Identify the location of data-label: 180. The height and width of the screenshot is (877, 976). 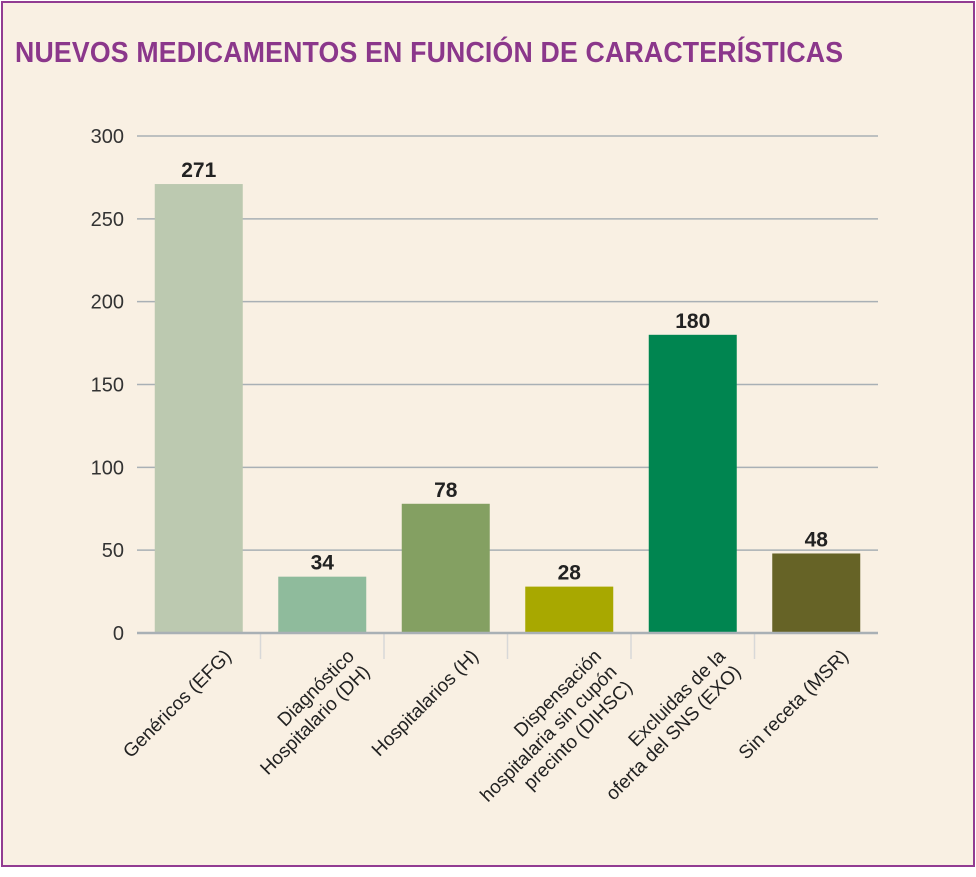
(692, 321).